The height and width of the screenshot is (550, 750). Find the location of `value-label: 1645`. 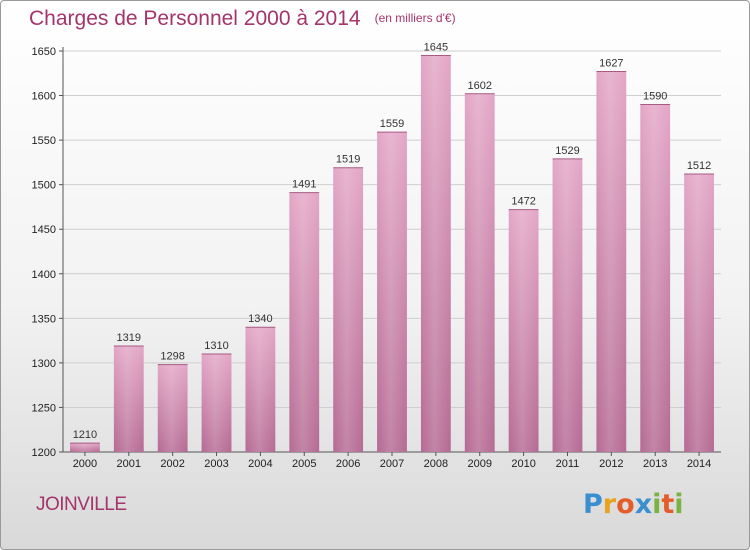

value-label: 1645 is located at coordinates (436, 47).